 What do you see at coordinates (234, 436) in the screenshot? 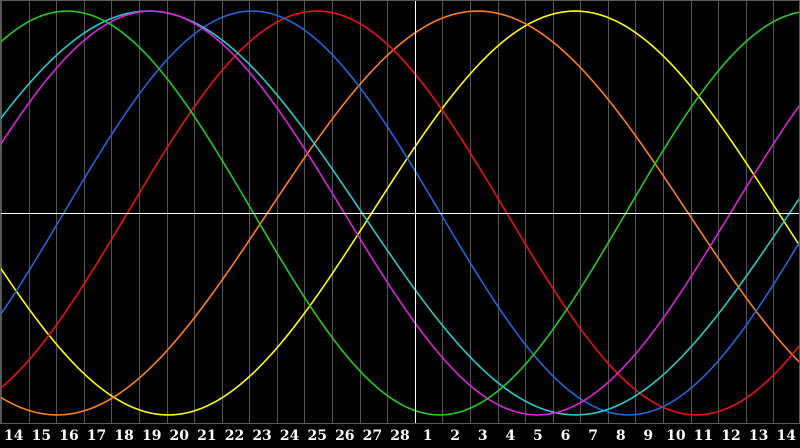
I see `x-tick-label-8: 22` at bounding box center [234, 436].